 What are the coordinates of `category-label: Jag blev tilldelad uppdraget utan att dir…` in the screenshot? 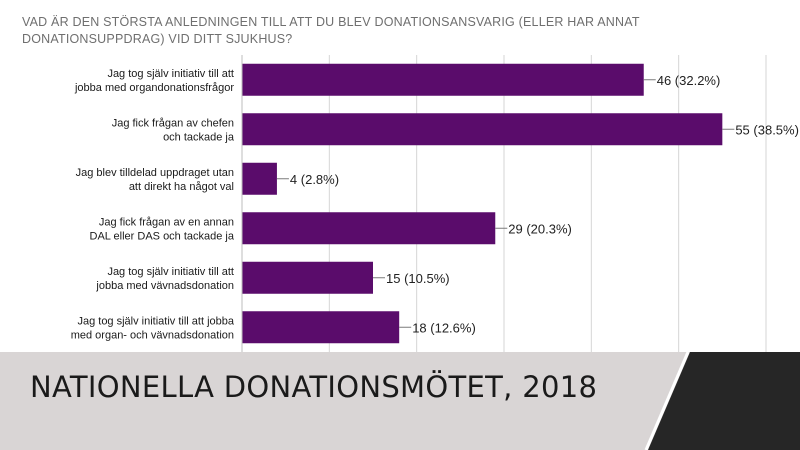 It's located at (155, 180).